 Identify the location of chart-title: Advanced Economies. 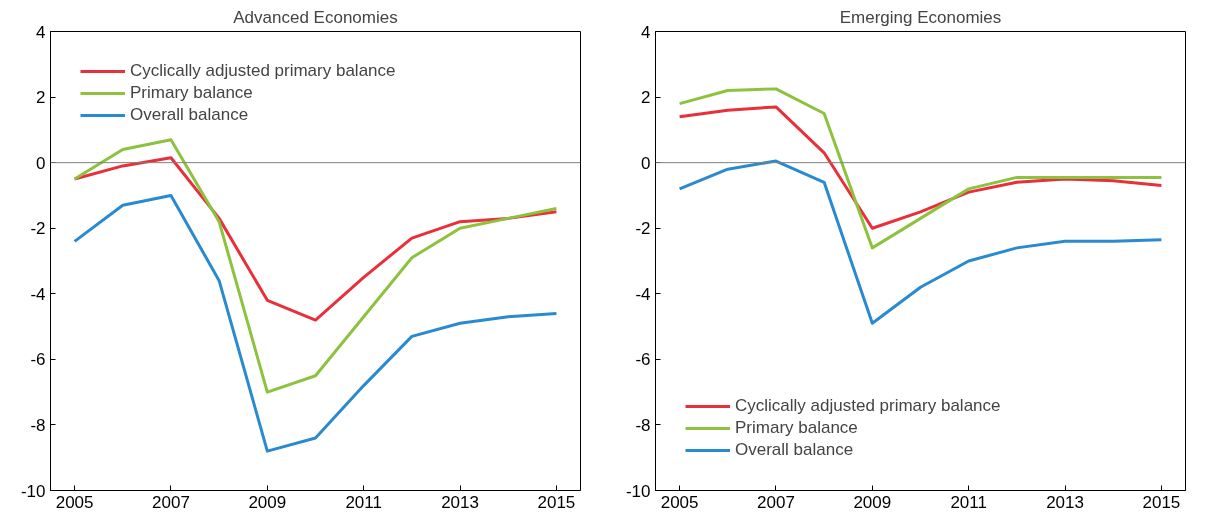
(315, 17).